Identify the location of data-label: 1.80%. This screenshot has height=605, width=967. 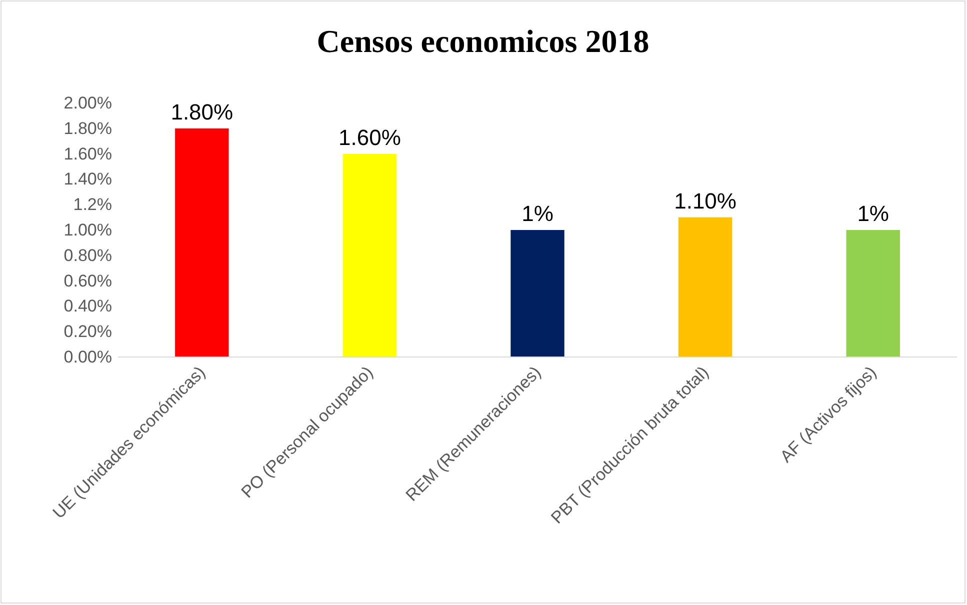
(202, 111).